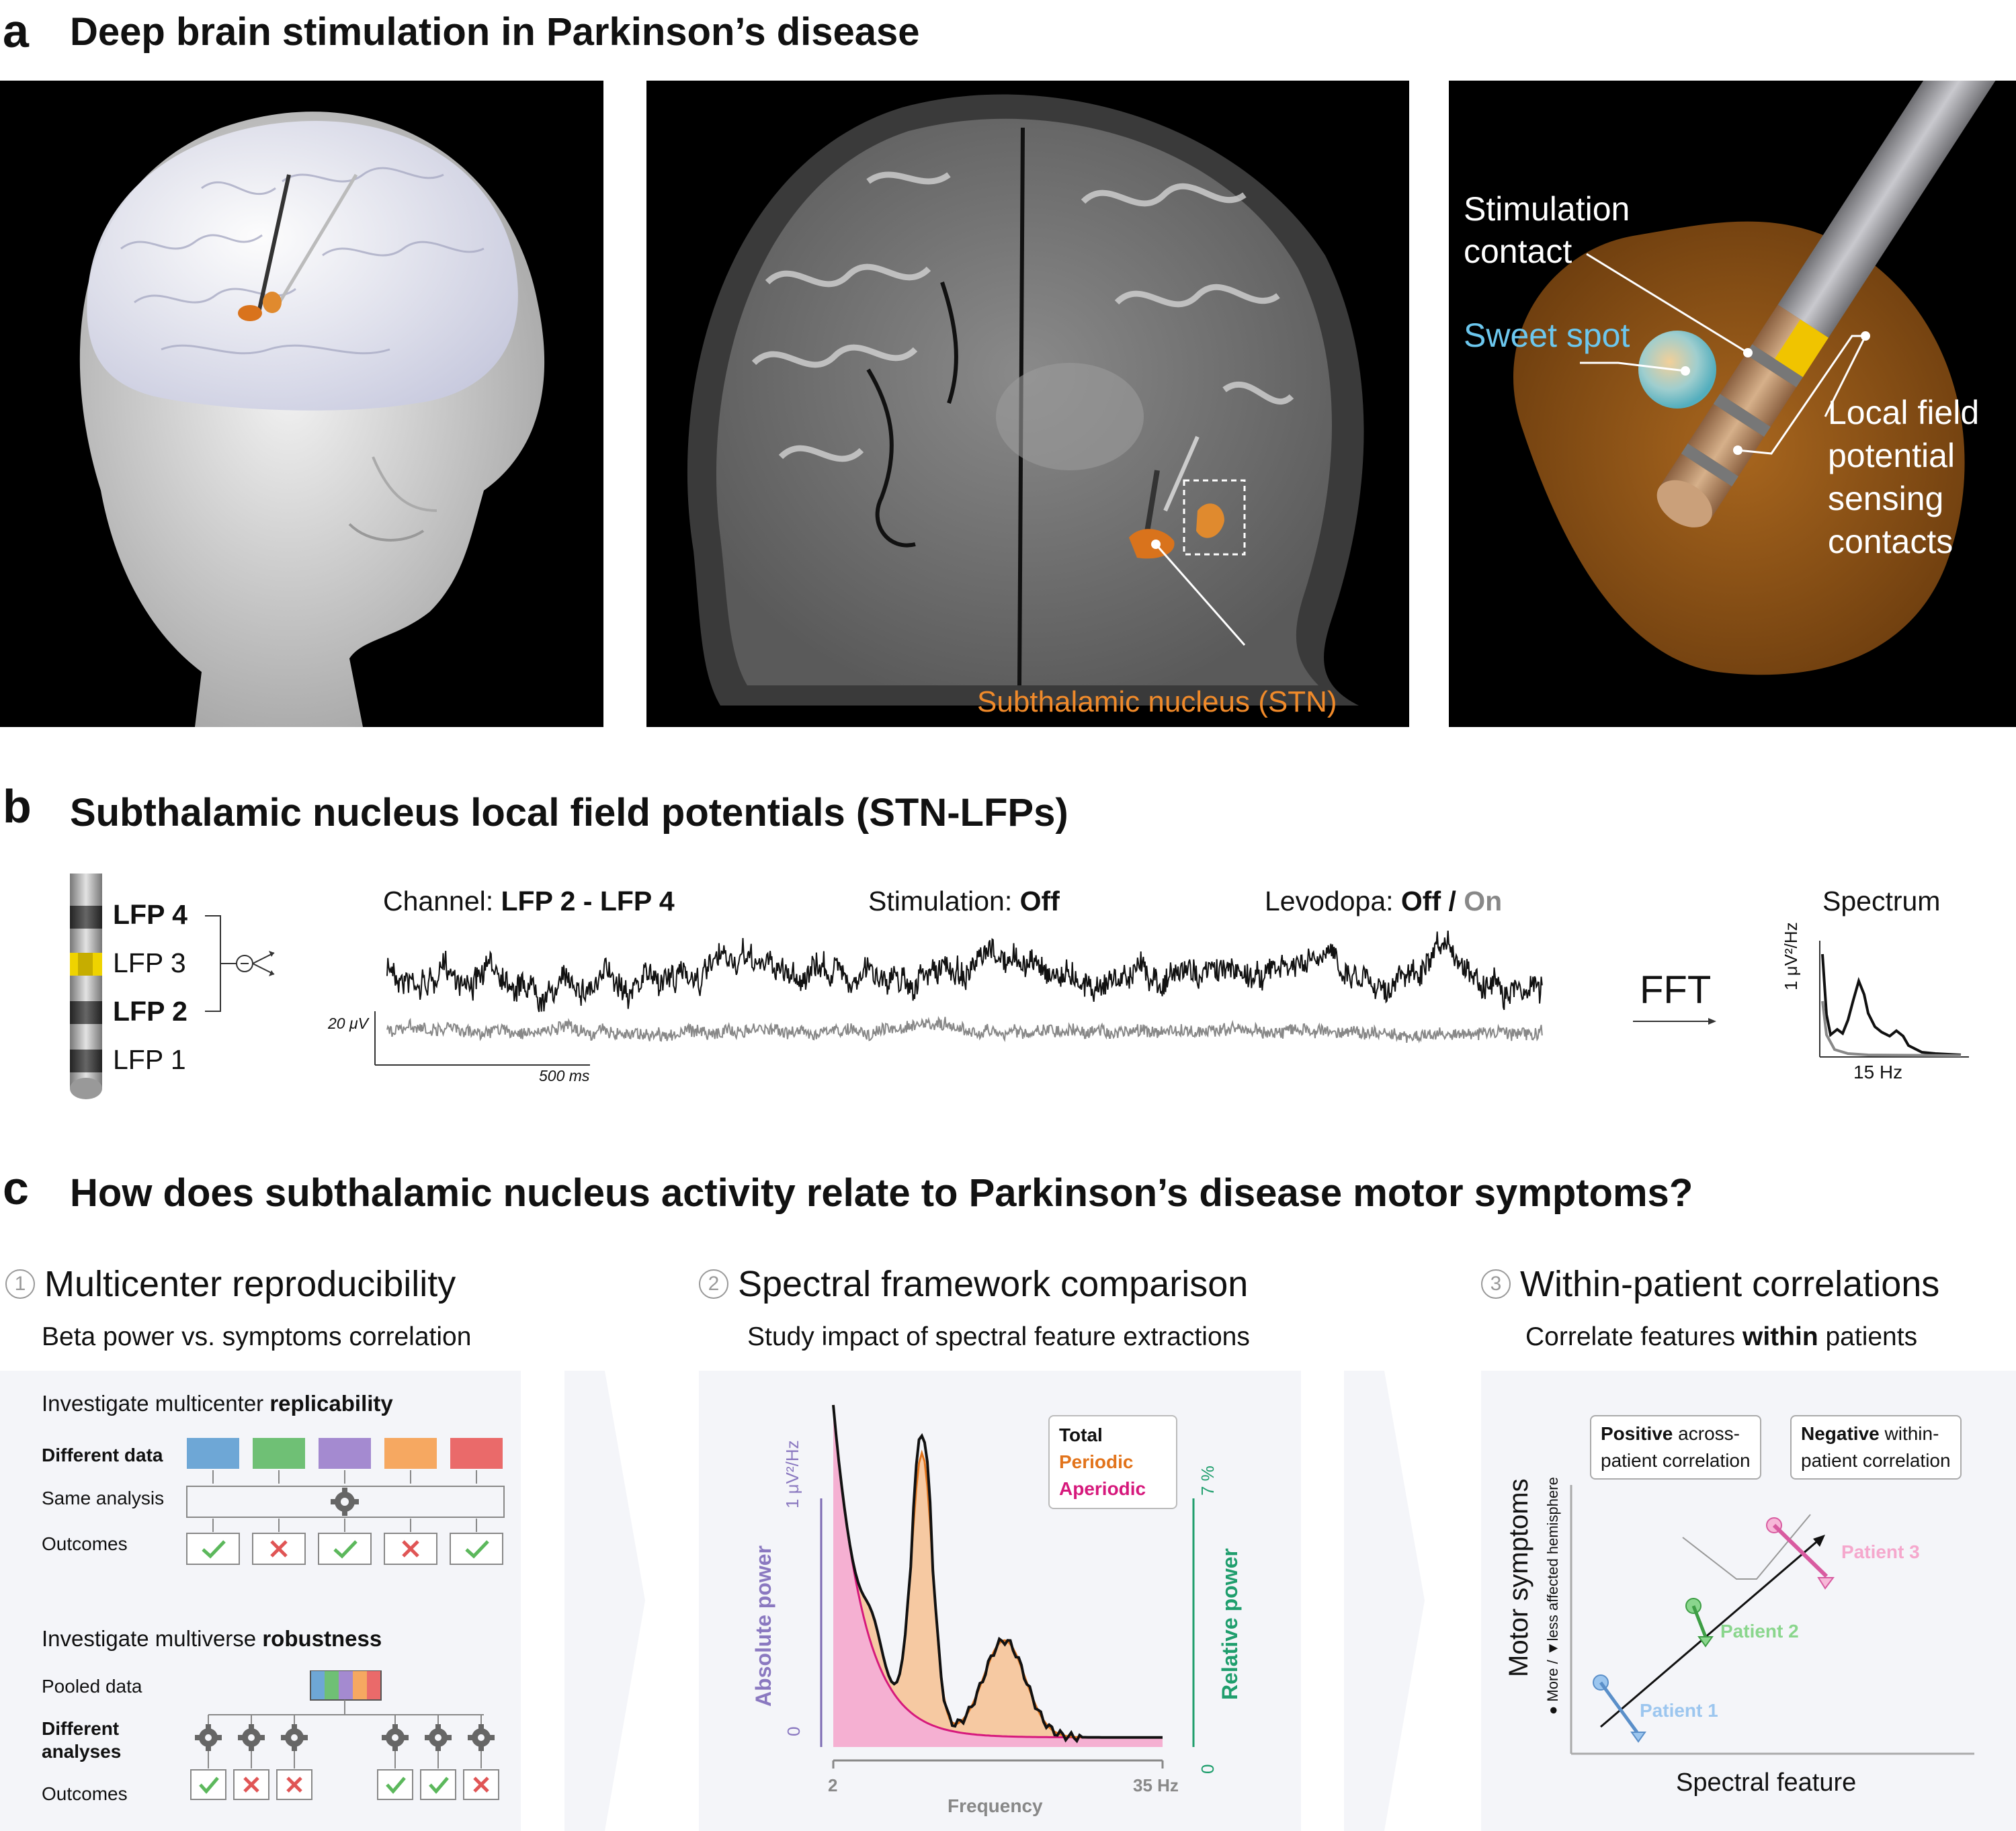 This screenshot has width=2016, height=1831. I want to click on negative-box: Negative within- patient correlation, so click(1876, 1447).